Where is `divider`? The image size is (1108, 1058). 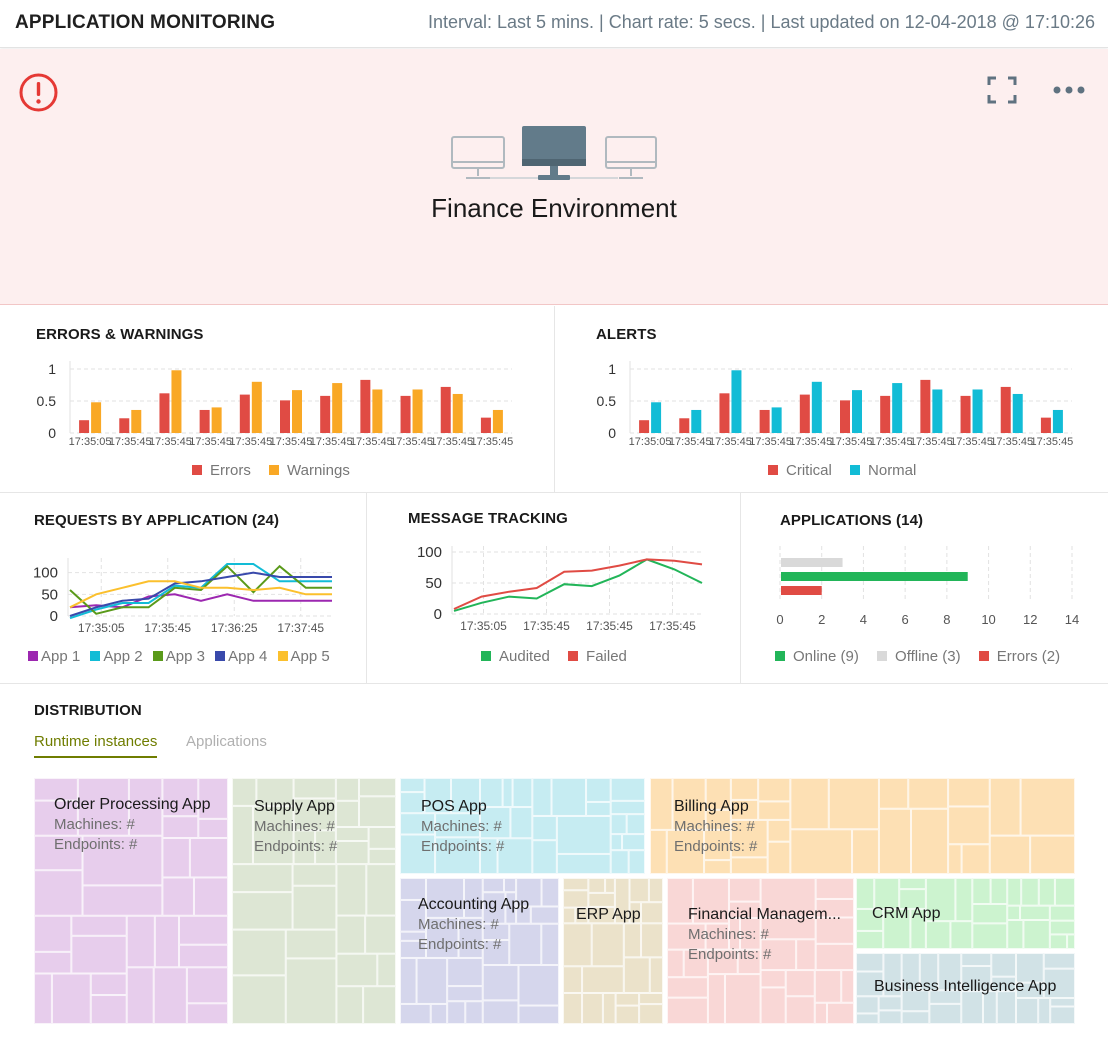
divider is located at coordinates (554, 683).